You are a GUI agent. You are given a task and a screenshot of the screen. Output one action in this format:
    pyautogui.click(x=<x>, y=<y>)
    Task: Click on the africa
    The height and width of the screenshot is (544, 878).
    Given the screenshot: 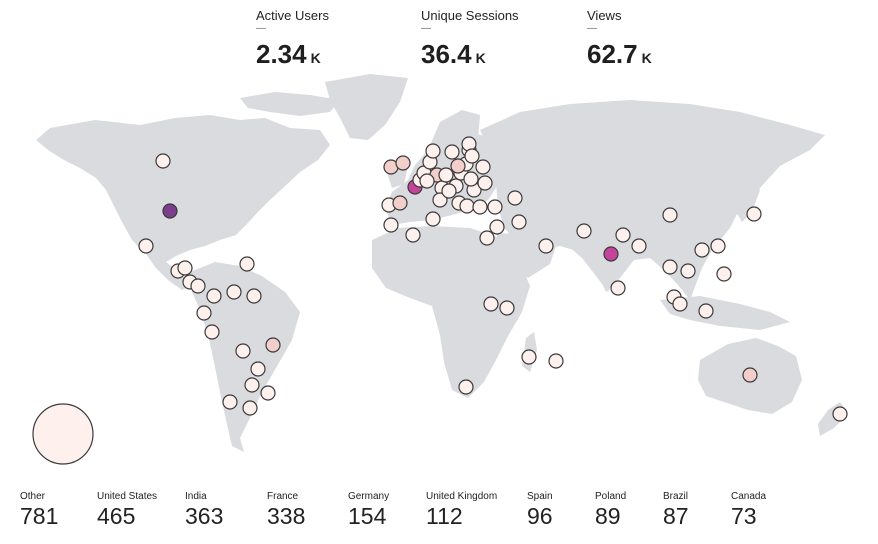 What is the action you would take?
    pyautogui.click(x=451, y=312)
    